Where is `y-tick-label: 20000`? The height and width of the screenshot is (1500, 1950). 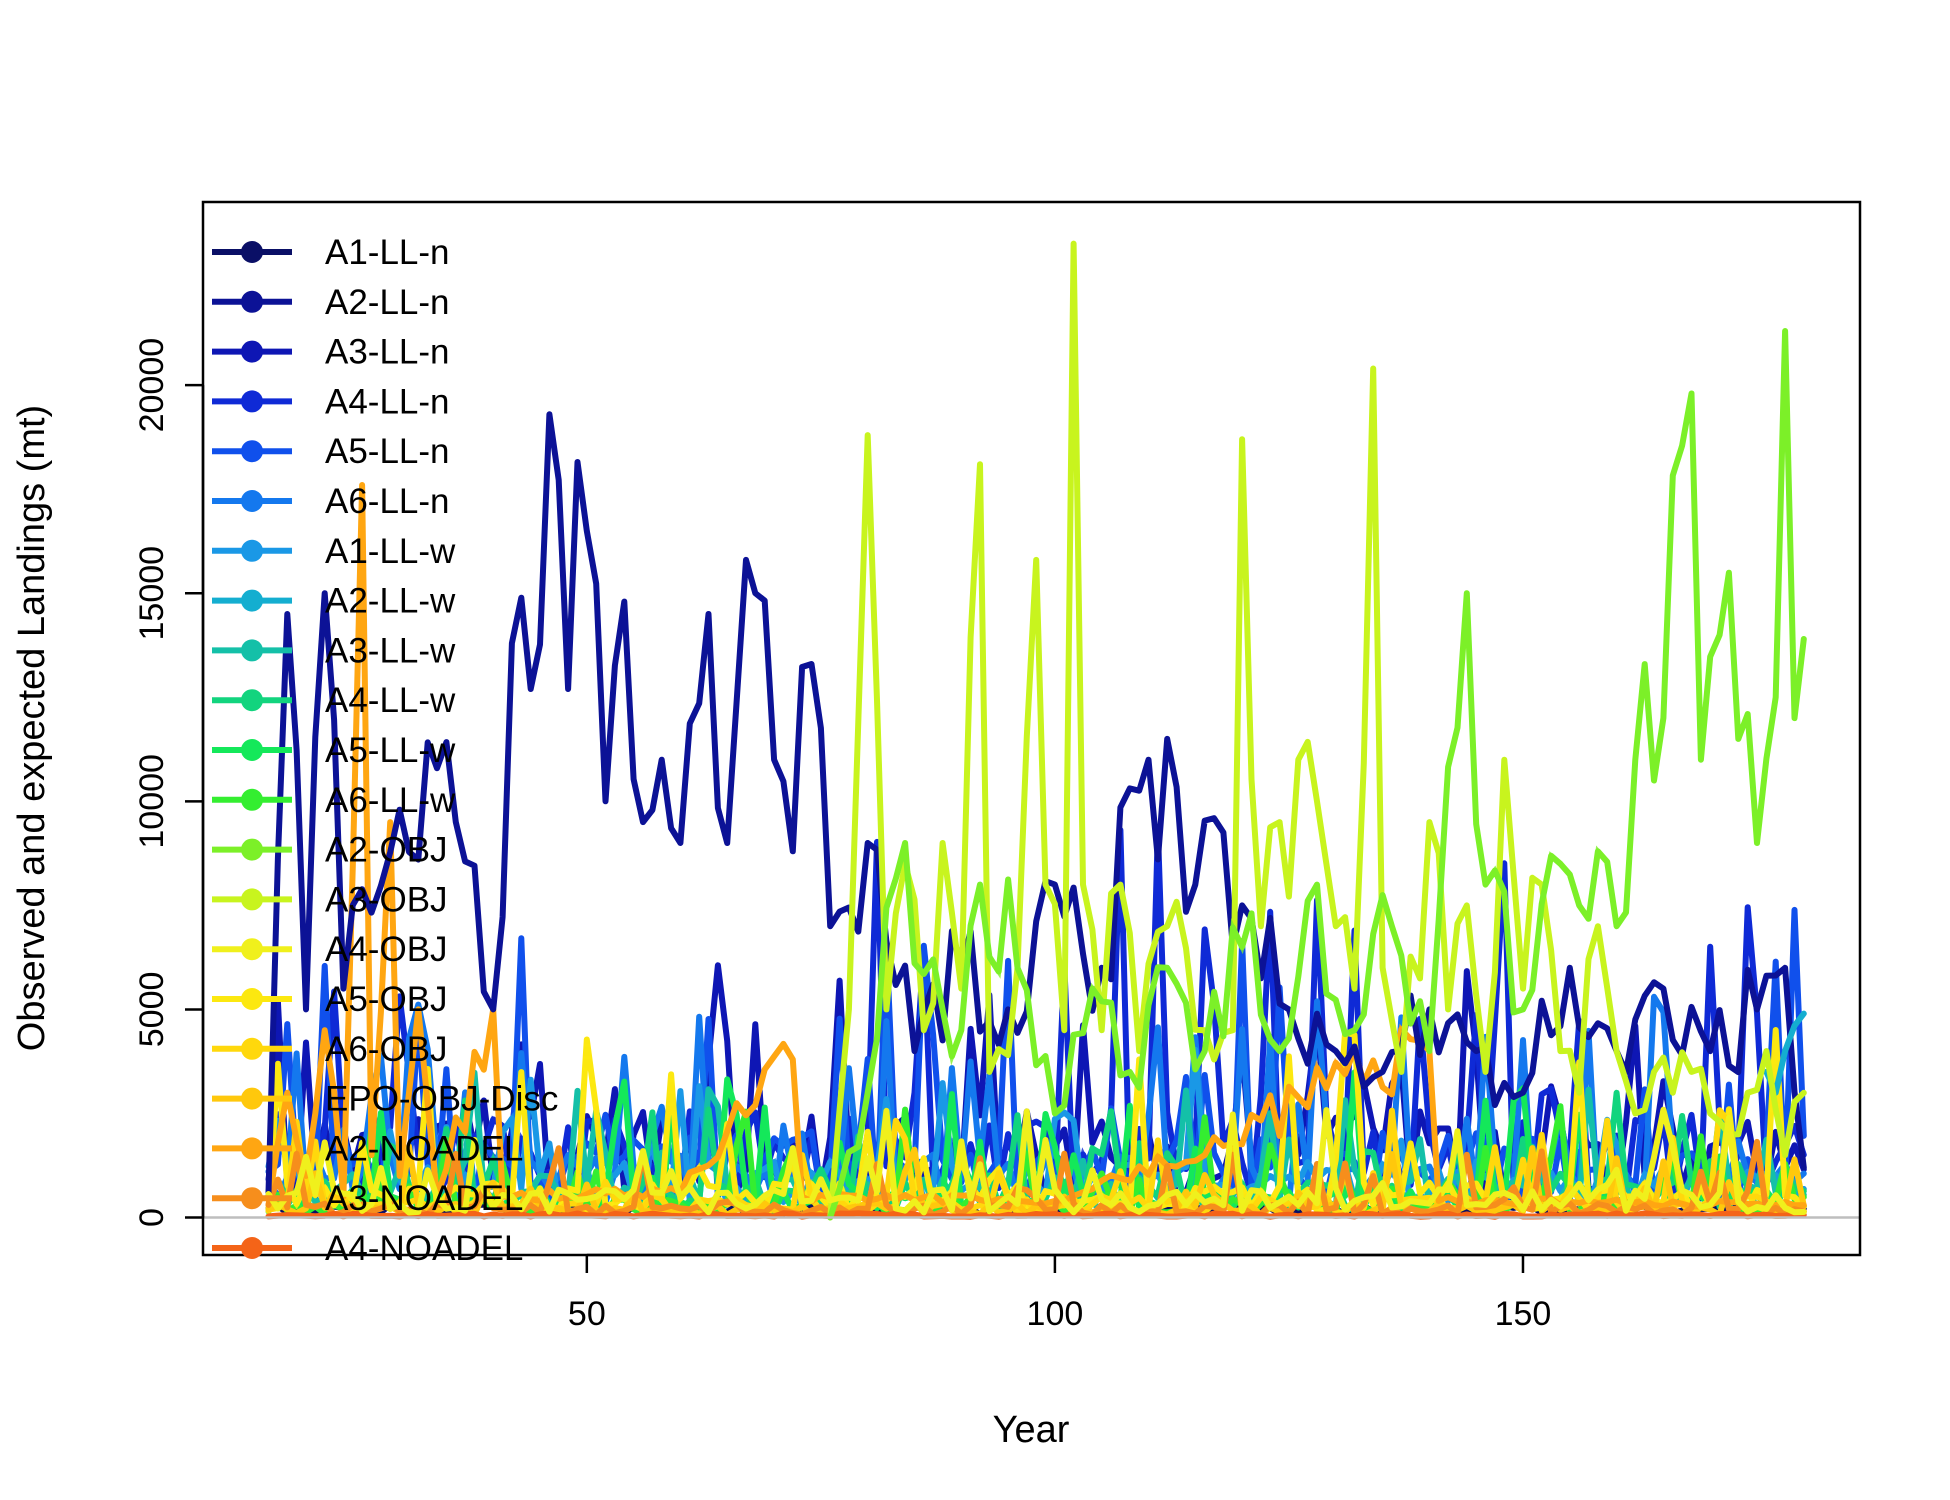
y-tick-label: 20000 is located at coordinates (152, 385).